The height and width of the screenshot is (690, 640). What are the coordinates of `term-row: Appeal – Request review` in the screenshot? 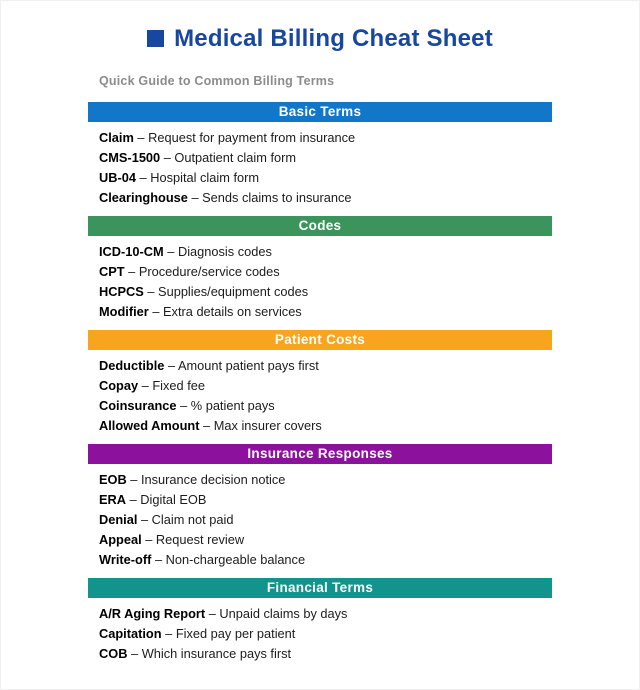 It's located at (325, 540).